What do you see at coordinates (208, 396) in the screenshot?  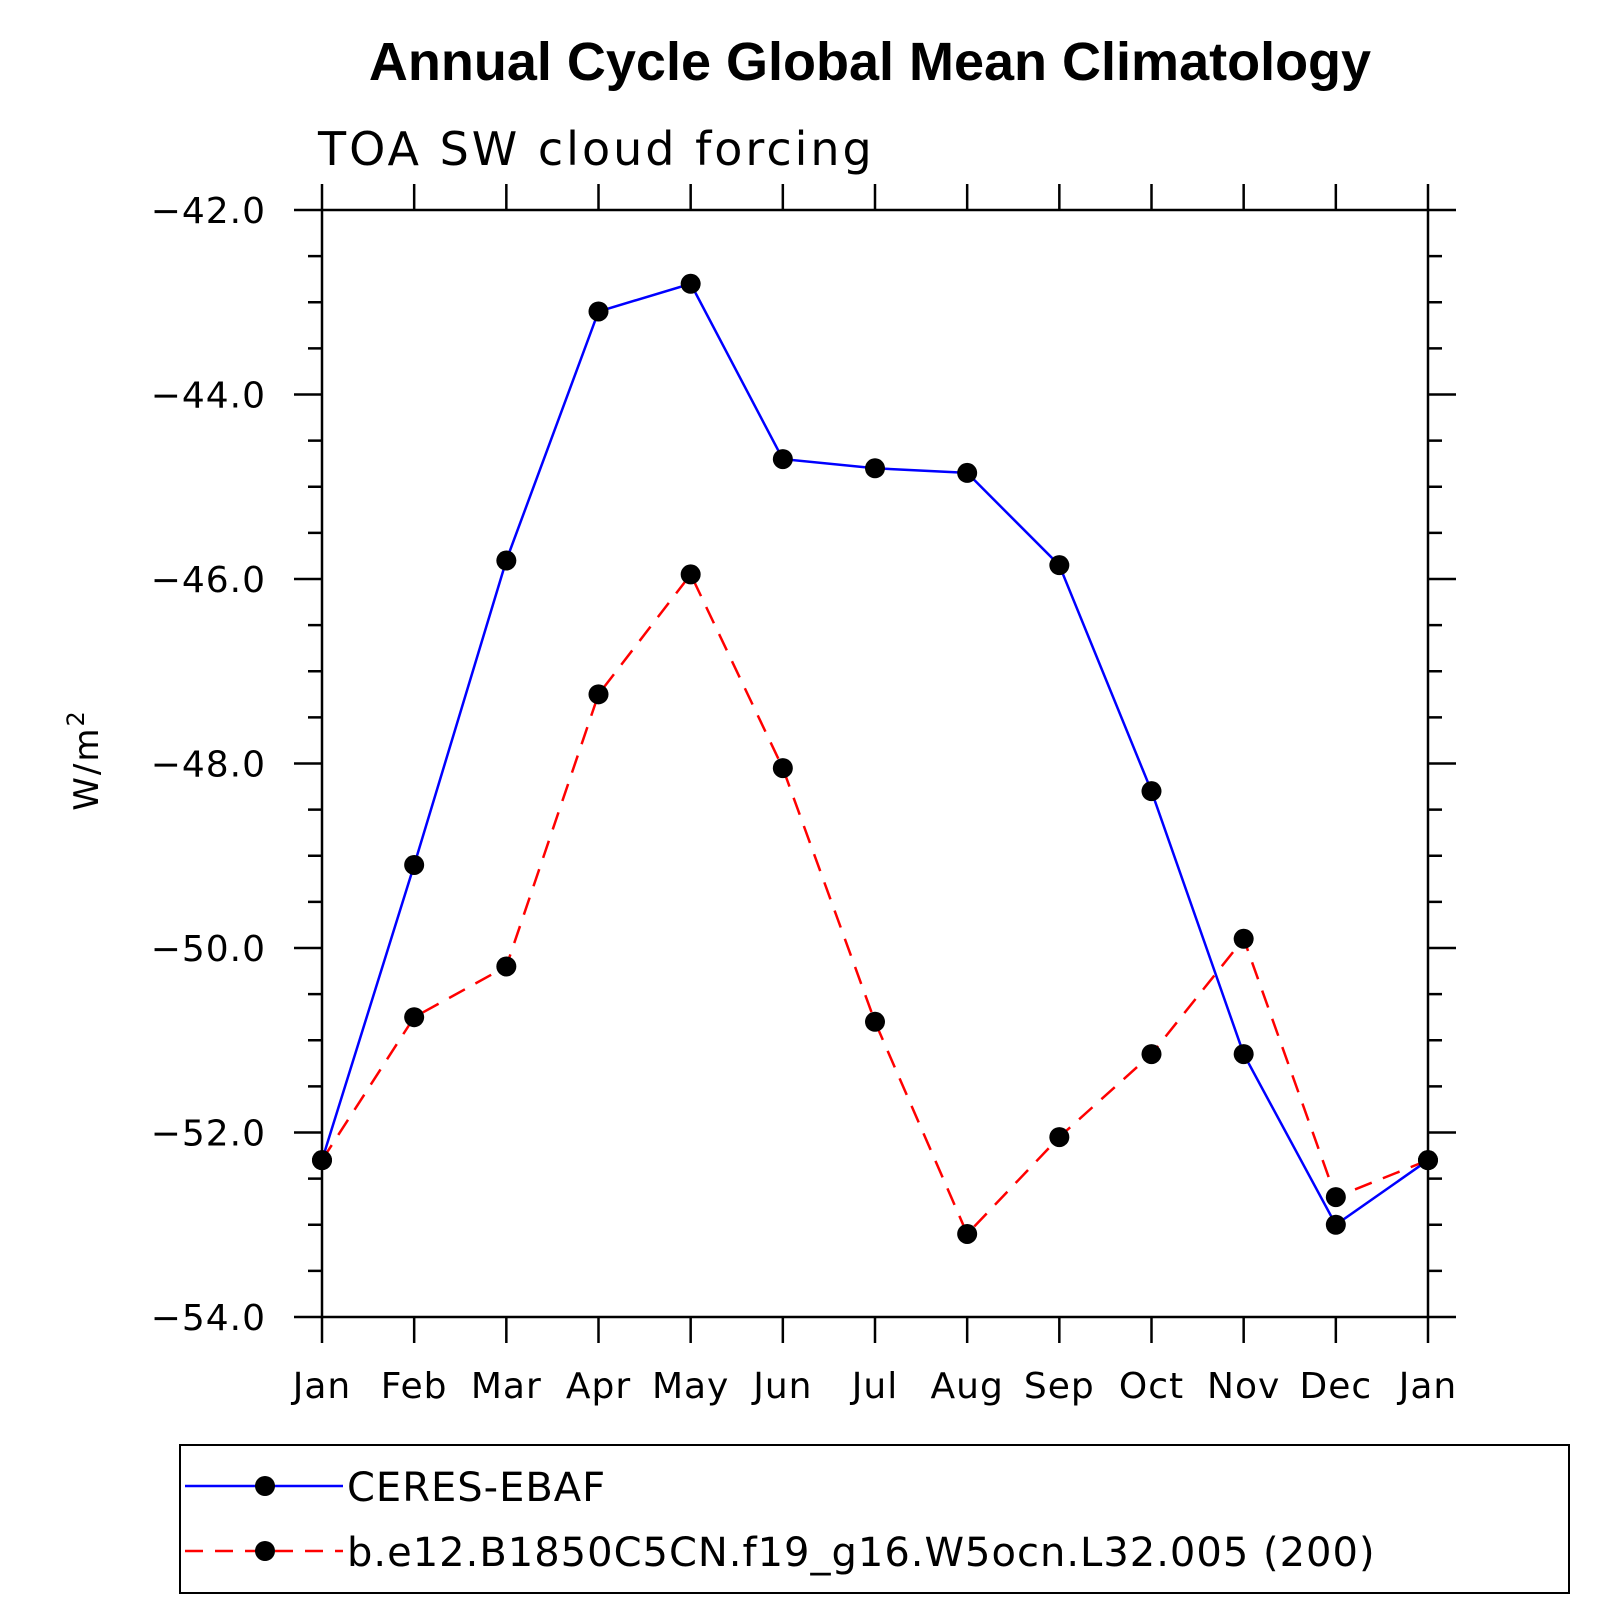 I see `y-tick-label: −44.0` at bounding box center [208, 396].